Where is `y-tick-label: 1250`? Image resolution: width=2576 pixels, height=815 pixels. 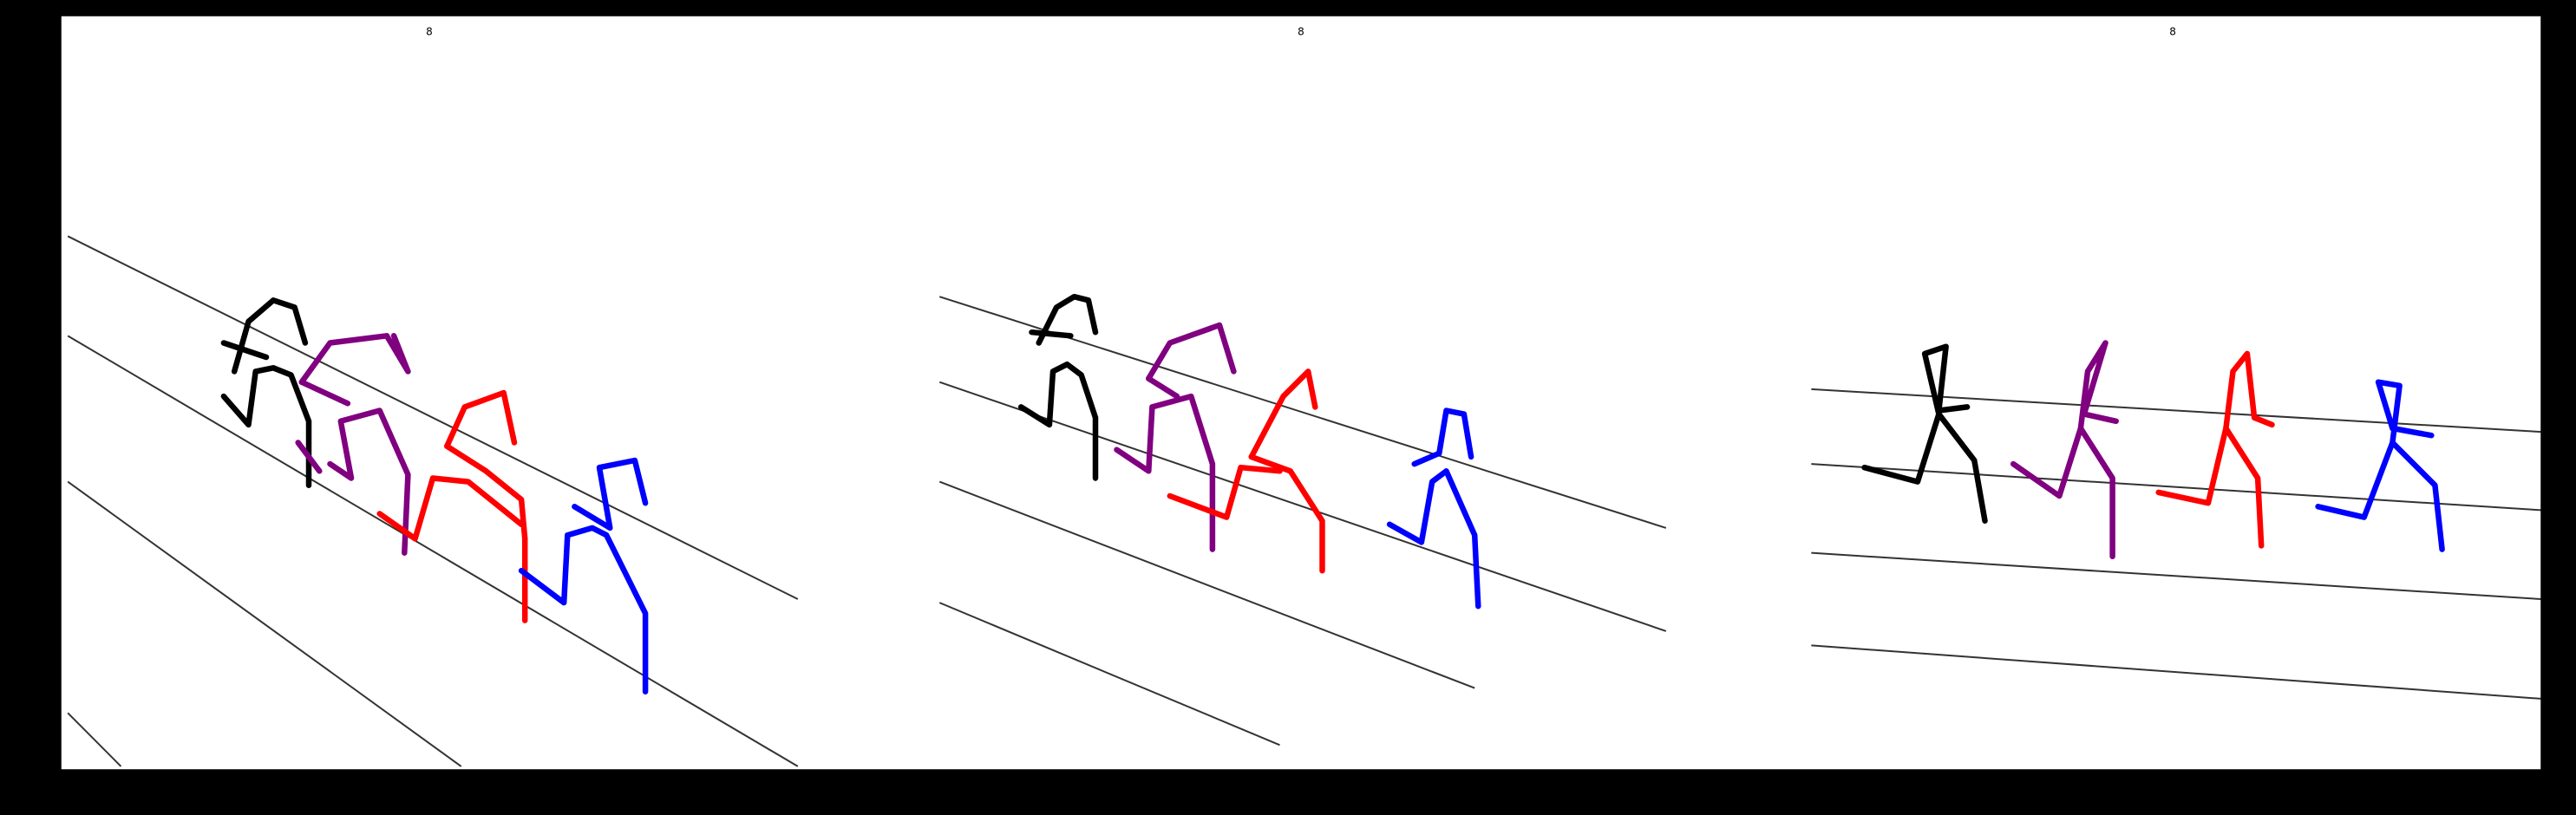 y-tick-label: 1250 is located at coordinates (35, 460).